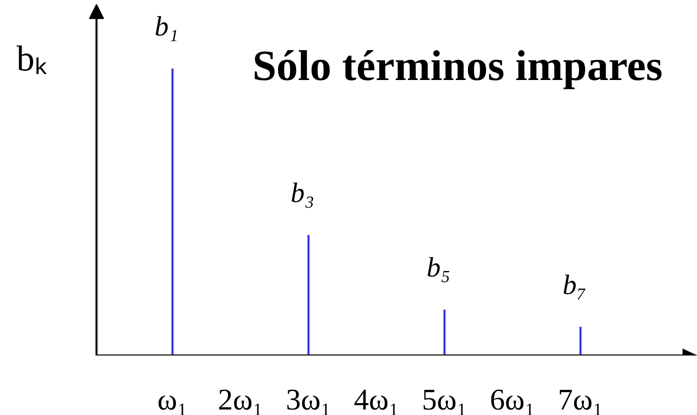  Describe the element at coordinates (32, 58) in the screenshot. I see `y-axis-title: bₖ` at that location.